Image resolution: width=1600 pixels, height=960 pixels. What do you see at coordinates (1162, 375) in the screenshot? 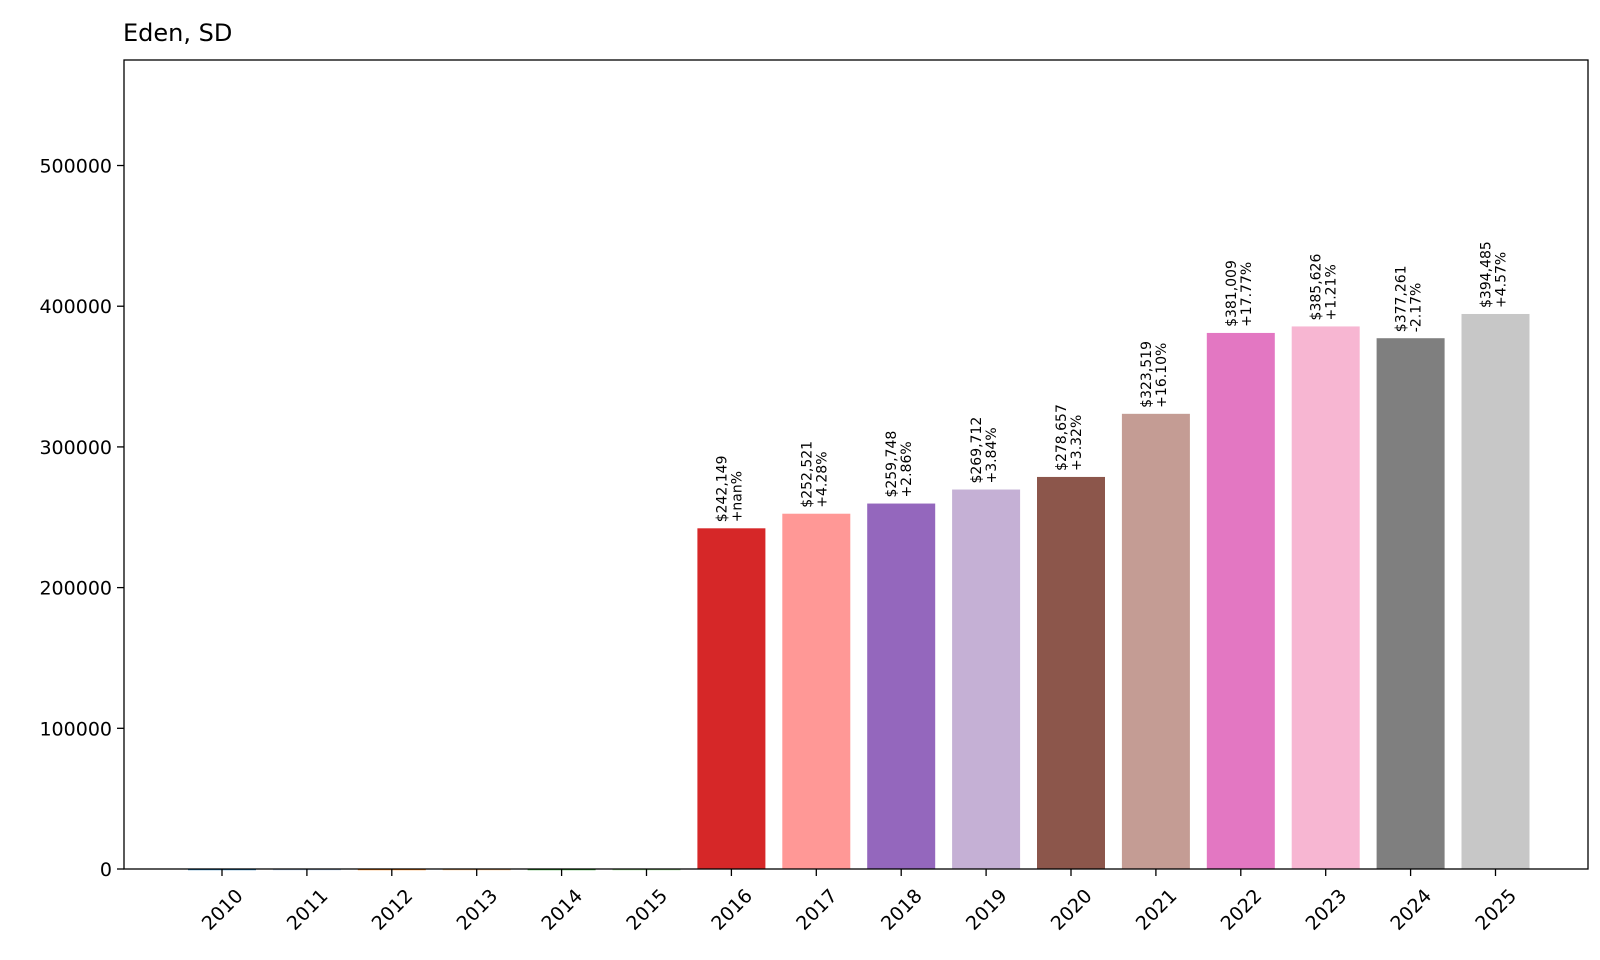
I see `bar-change-label: +16.10%` at bounding box center [1162, 375].